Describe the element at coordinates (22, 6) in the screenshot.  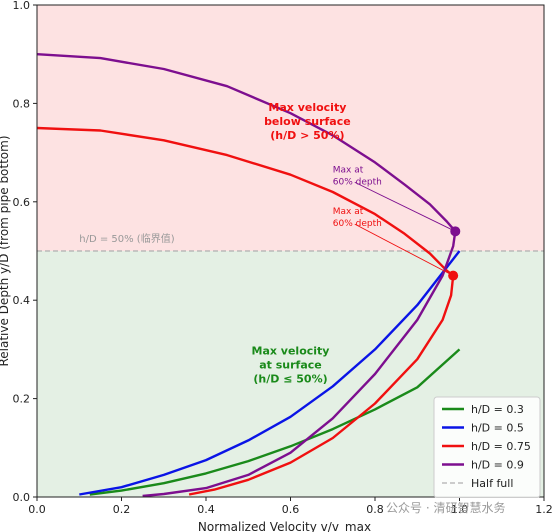
I see `y-tick-label-5: 1.0` at that location.